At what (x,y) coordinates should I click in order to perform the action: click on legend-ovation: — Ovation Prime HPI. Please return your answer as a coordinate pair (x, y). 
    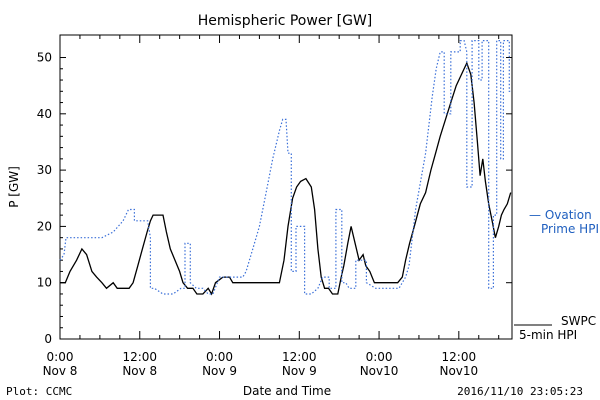
    Looking at the image, I should click on (564, 222).